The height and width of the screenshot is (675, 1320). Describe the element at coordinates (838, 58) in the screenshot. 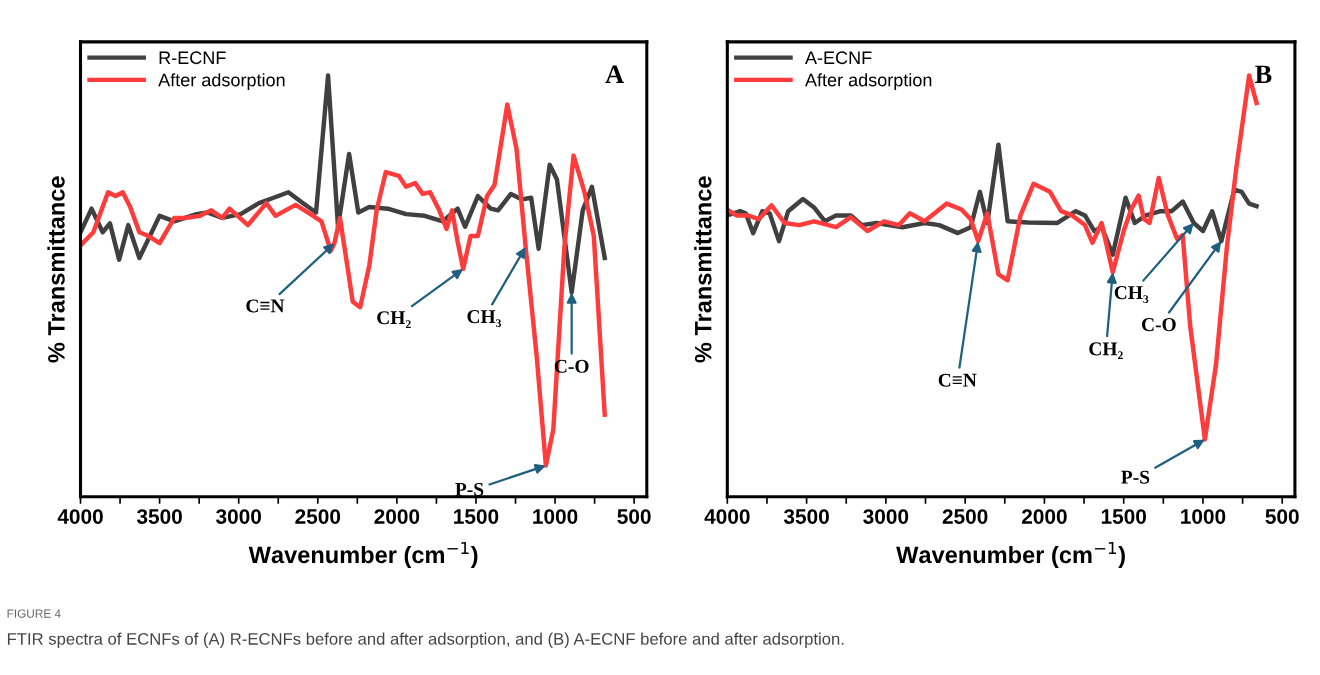

I see `legend-label: A-ECNF` at that location.